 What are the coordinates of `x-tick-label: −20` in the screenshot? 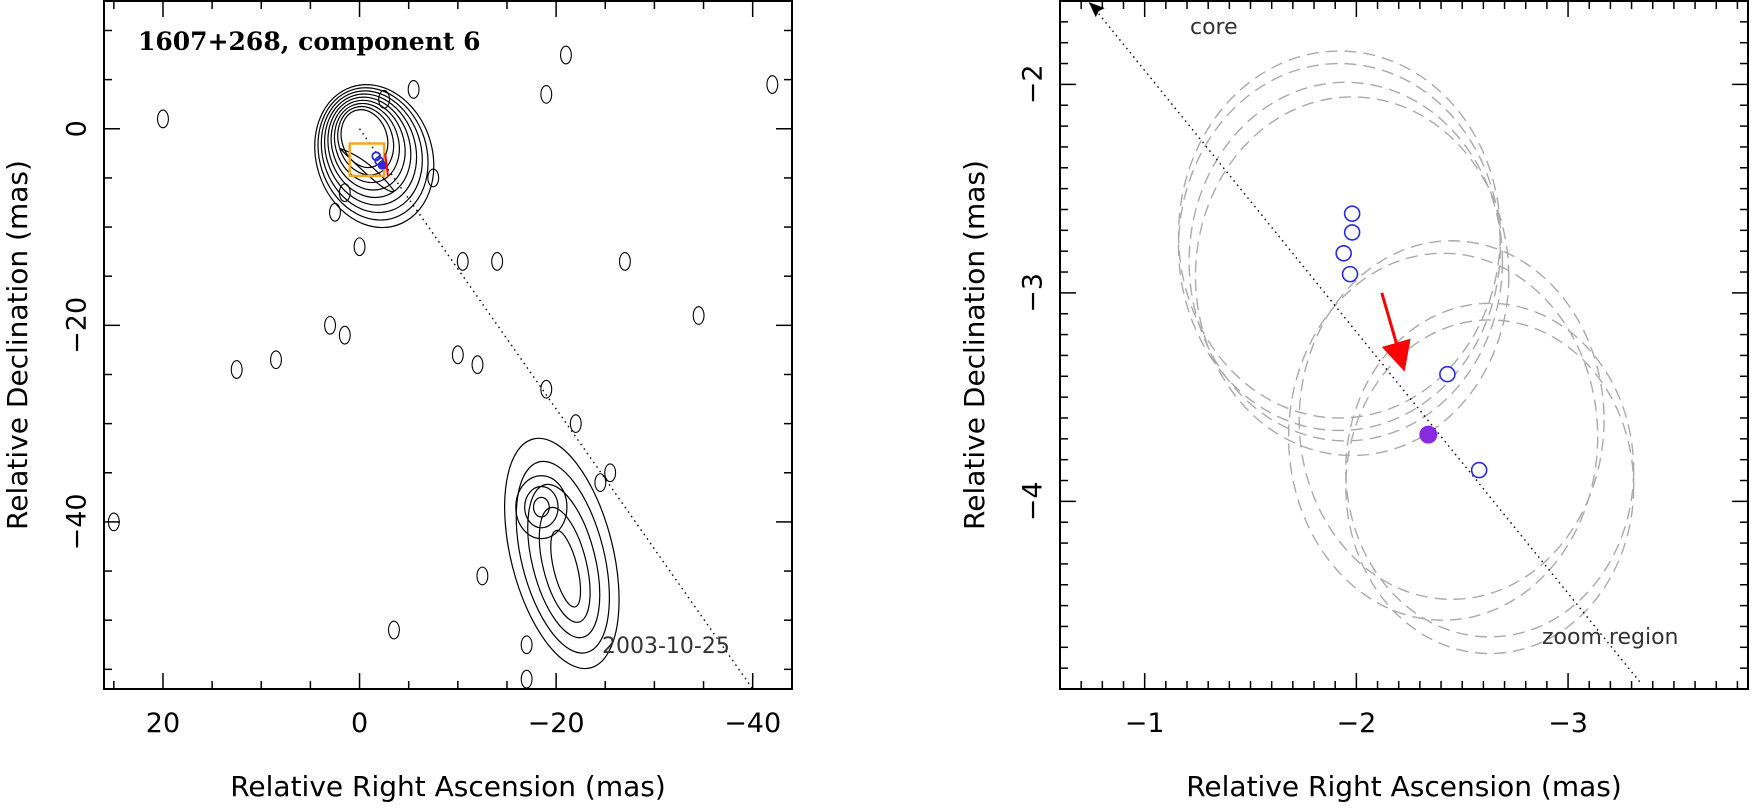 It's located at (556, 723).